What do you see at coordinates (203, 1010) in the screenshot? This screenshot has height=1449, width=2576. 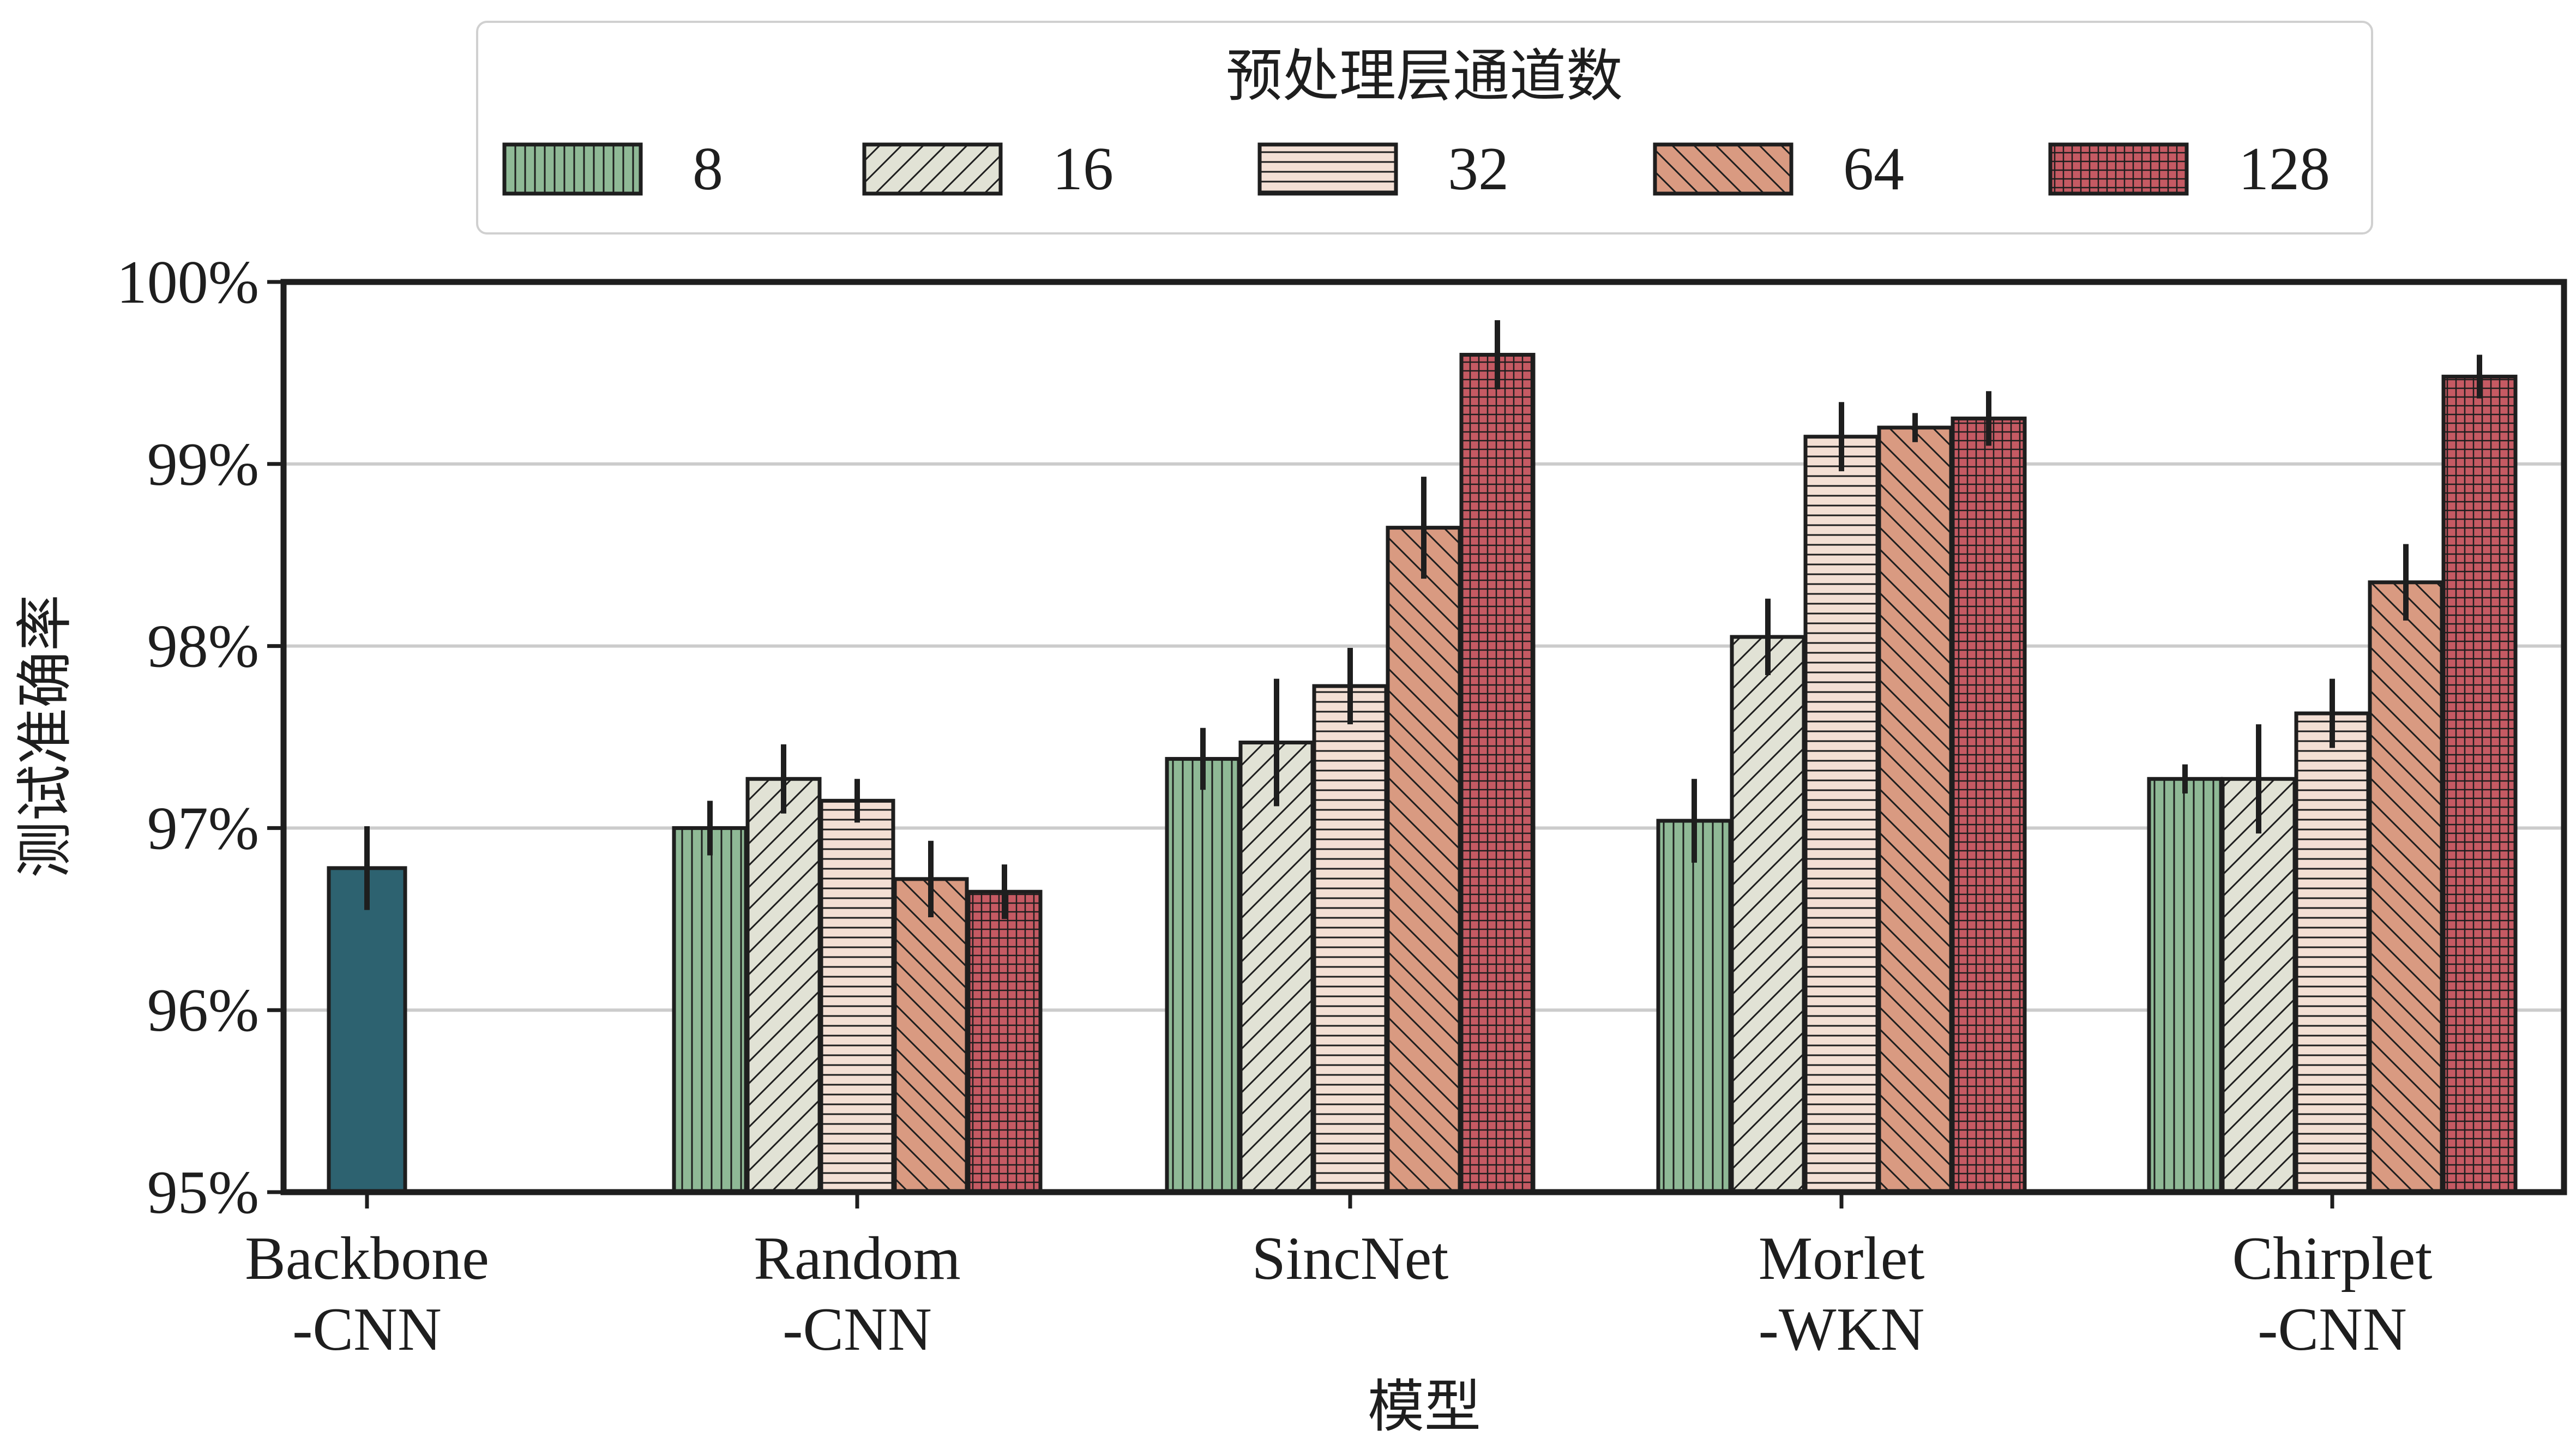 I see `y-tick-label: 96%` at bounding box center [203, 1010].